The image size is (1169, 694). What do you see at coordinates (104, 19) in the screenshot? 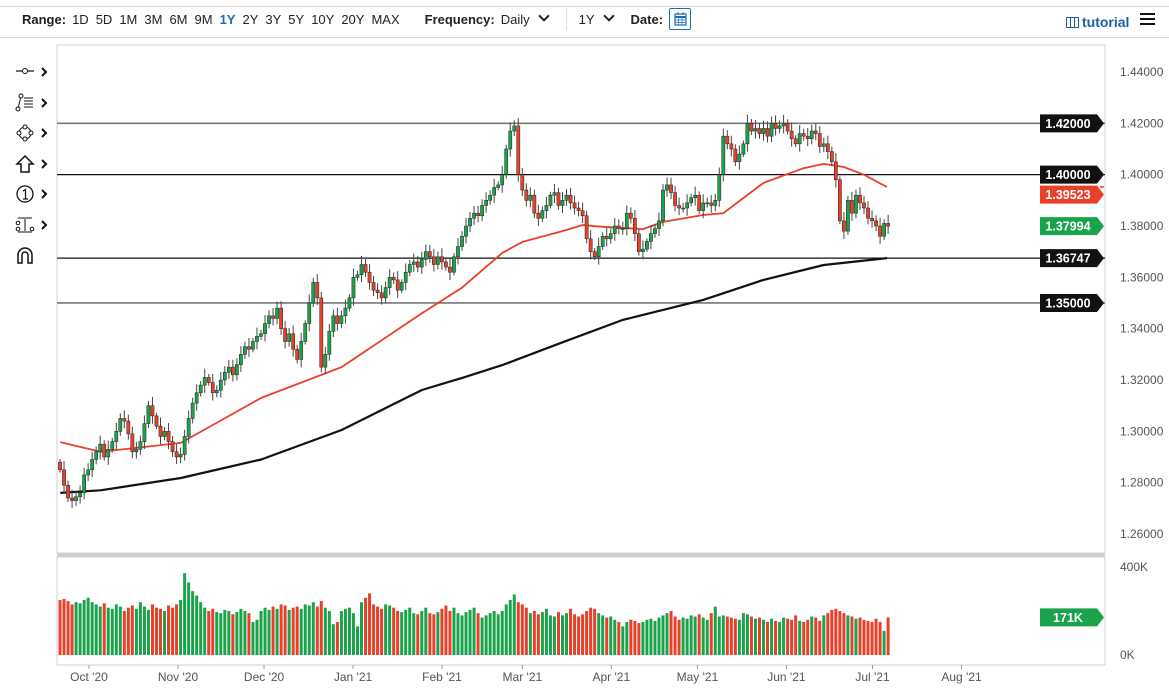
I see `range-5d: 5D` at bounding box center [104, 19].